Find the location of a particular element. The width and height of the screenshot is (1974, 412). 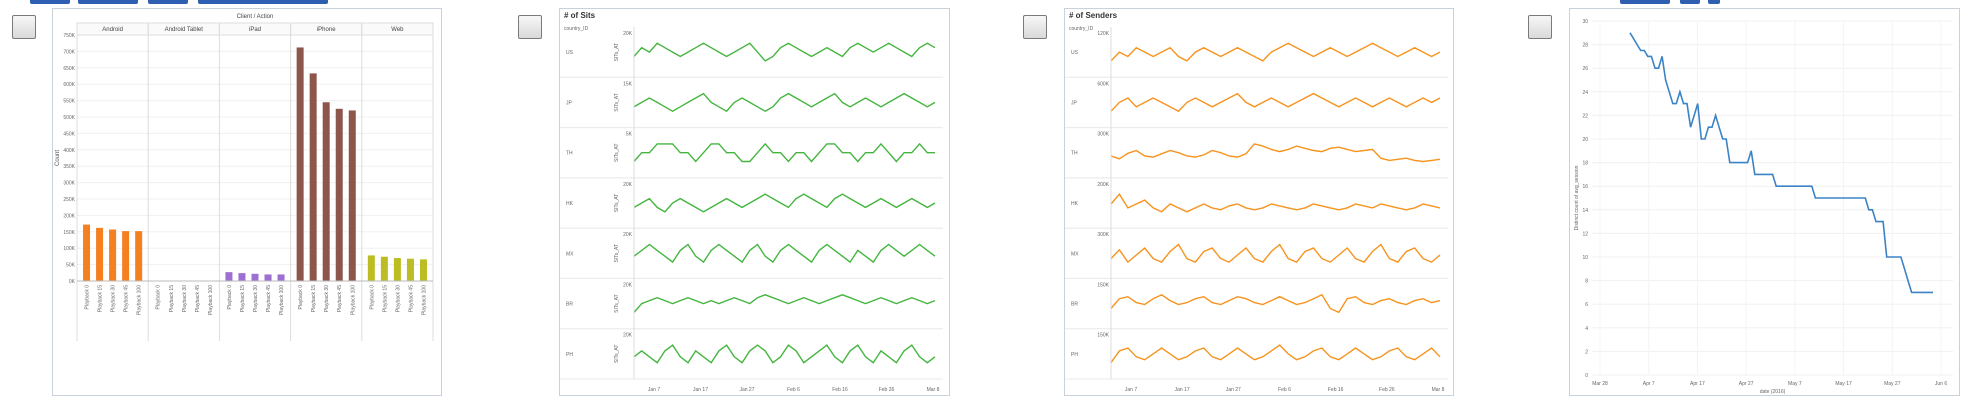

y-tick-label: 8 is located at coordinates (1586, 282).